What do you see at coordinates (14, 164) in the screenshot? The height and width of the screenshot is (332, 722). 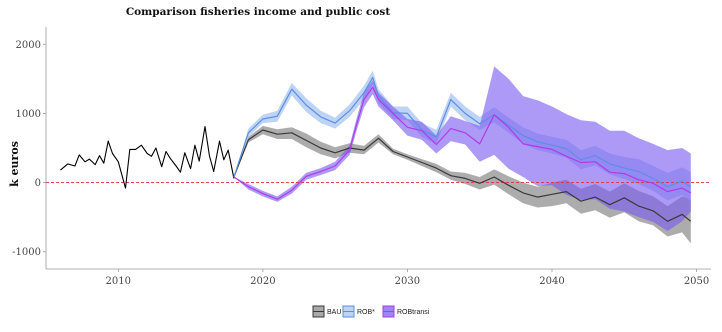 I see `y-axis-label: k euros` at bounding box center [14, 164].